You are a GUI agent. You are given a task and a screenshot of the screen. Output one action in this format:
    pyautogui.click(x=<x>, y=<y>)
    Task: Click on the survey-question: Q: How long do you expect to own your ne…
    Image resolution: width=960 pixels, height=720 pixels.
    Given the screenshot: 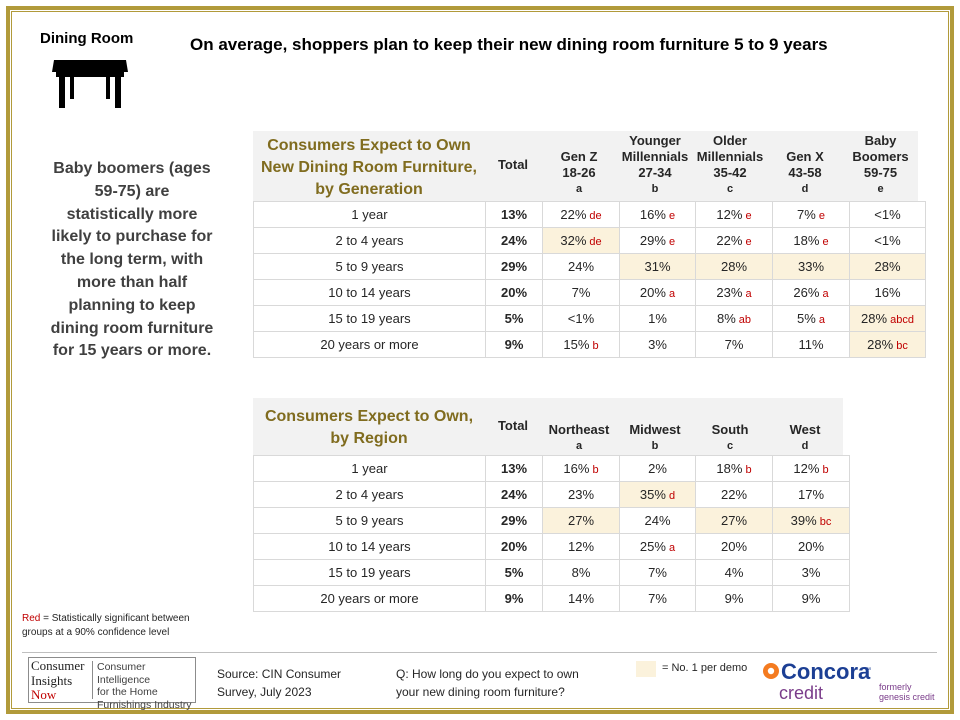 What is the action you would take?
    pyautogui.click(x=487, y=683)
    